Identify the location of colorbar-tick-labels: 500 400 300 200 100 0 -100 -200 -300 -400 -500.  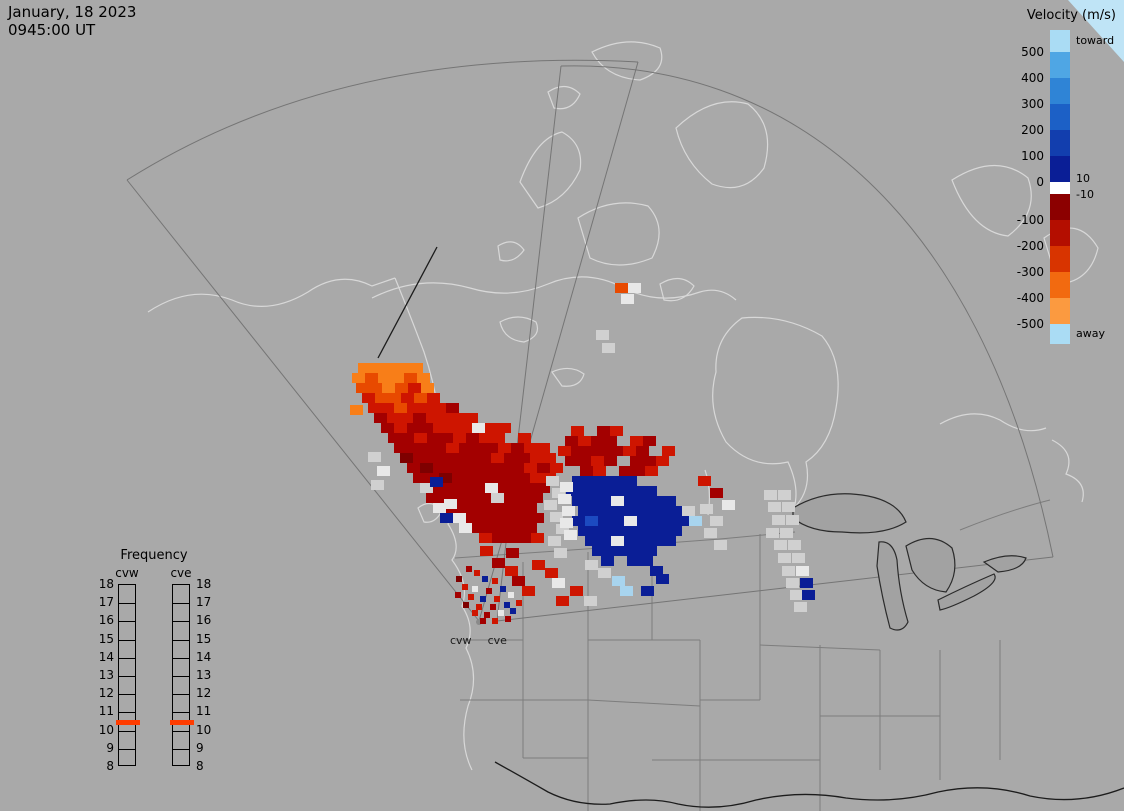
(1025, 189).